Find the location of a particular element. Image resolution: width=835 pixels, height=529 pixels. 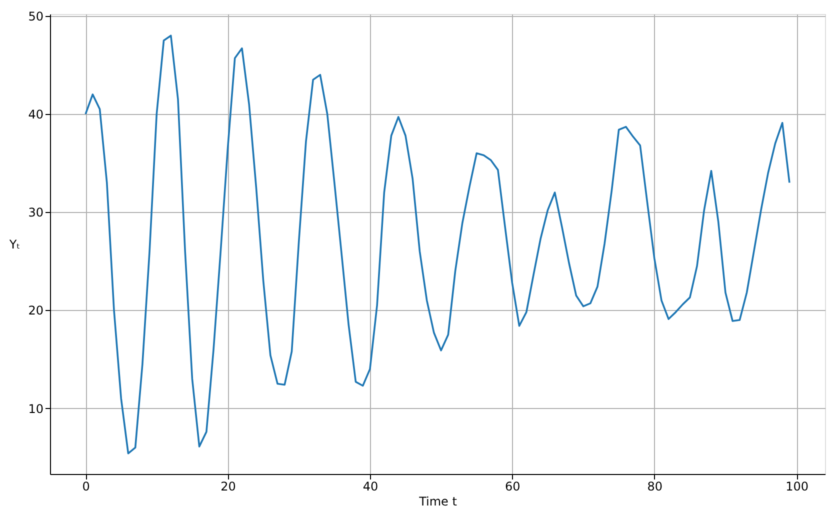

x-tick-label: 100 is located at coordinates (797, 487).